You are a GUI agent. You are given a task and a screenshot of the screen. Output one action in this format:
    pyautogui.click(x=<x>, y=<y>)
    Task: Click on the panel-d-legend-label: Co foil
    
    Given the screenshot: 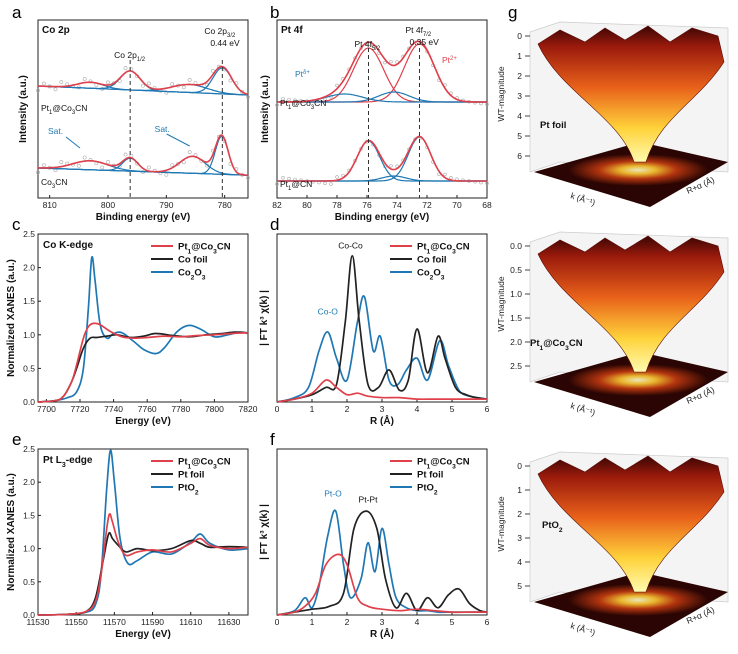 What is the action you would take?
    pyautogui.click(x=432, y=260)
    